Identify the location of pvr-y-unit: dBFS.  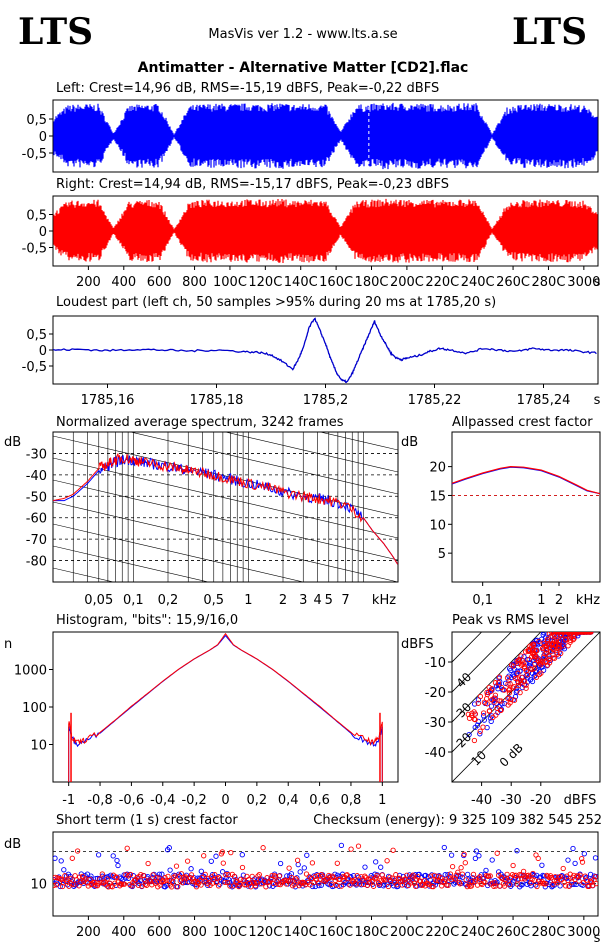
(417, 644).